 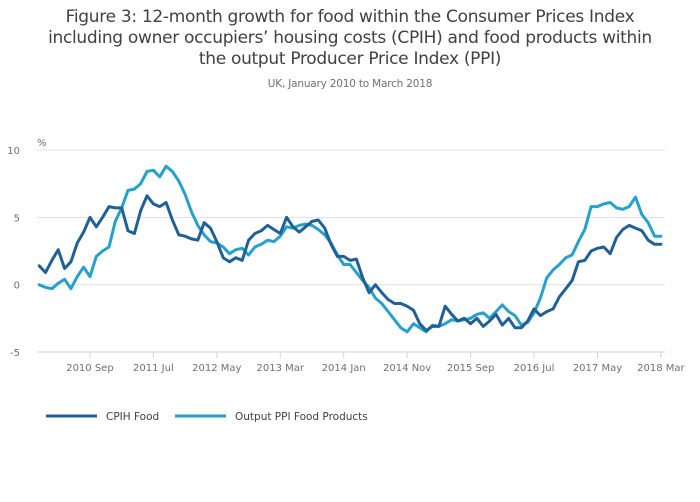 What do you see at coordinates (17, 286) in the screenshot?
I see `y-tick-label: 0` at bounding box center [17, 286].